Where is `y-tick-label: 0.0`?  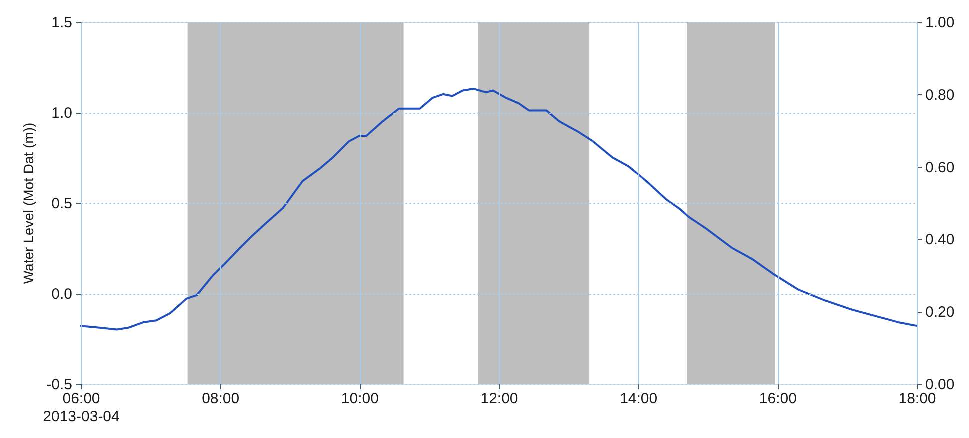
y-tick-label: 0.0 is located at coordinates (62, 294).